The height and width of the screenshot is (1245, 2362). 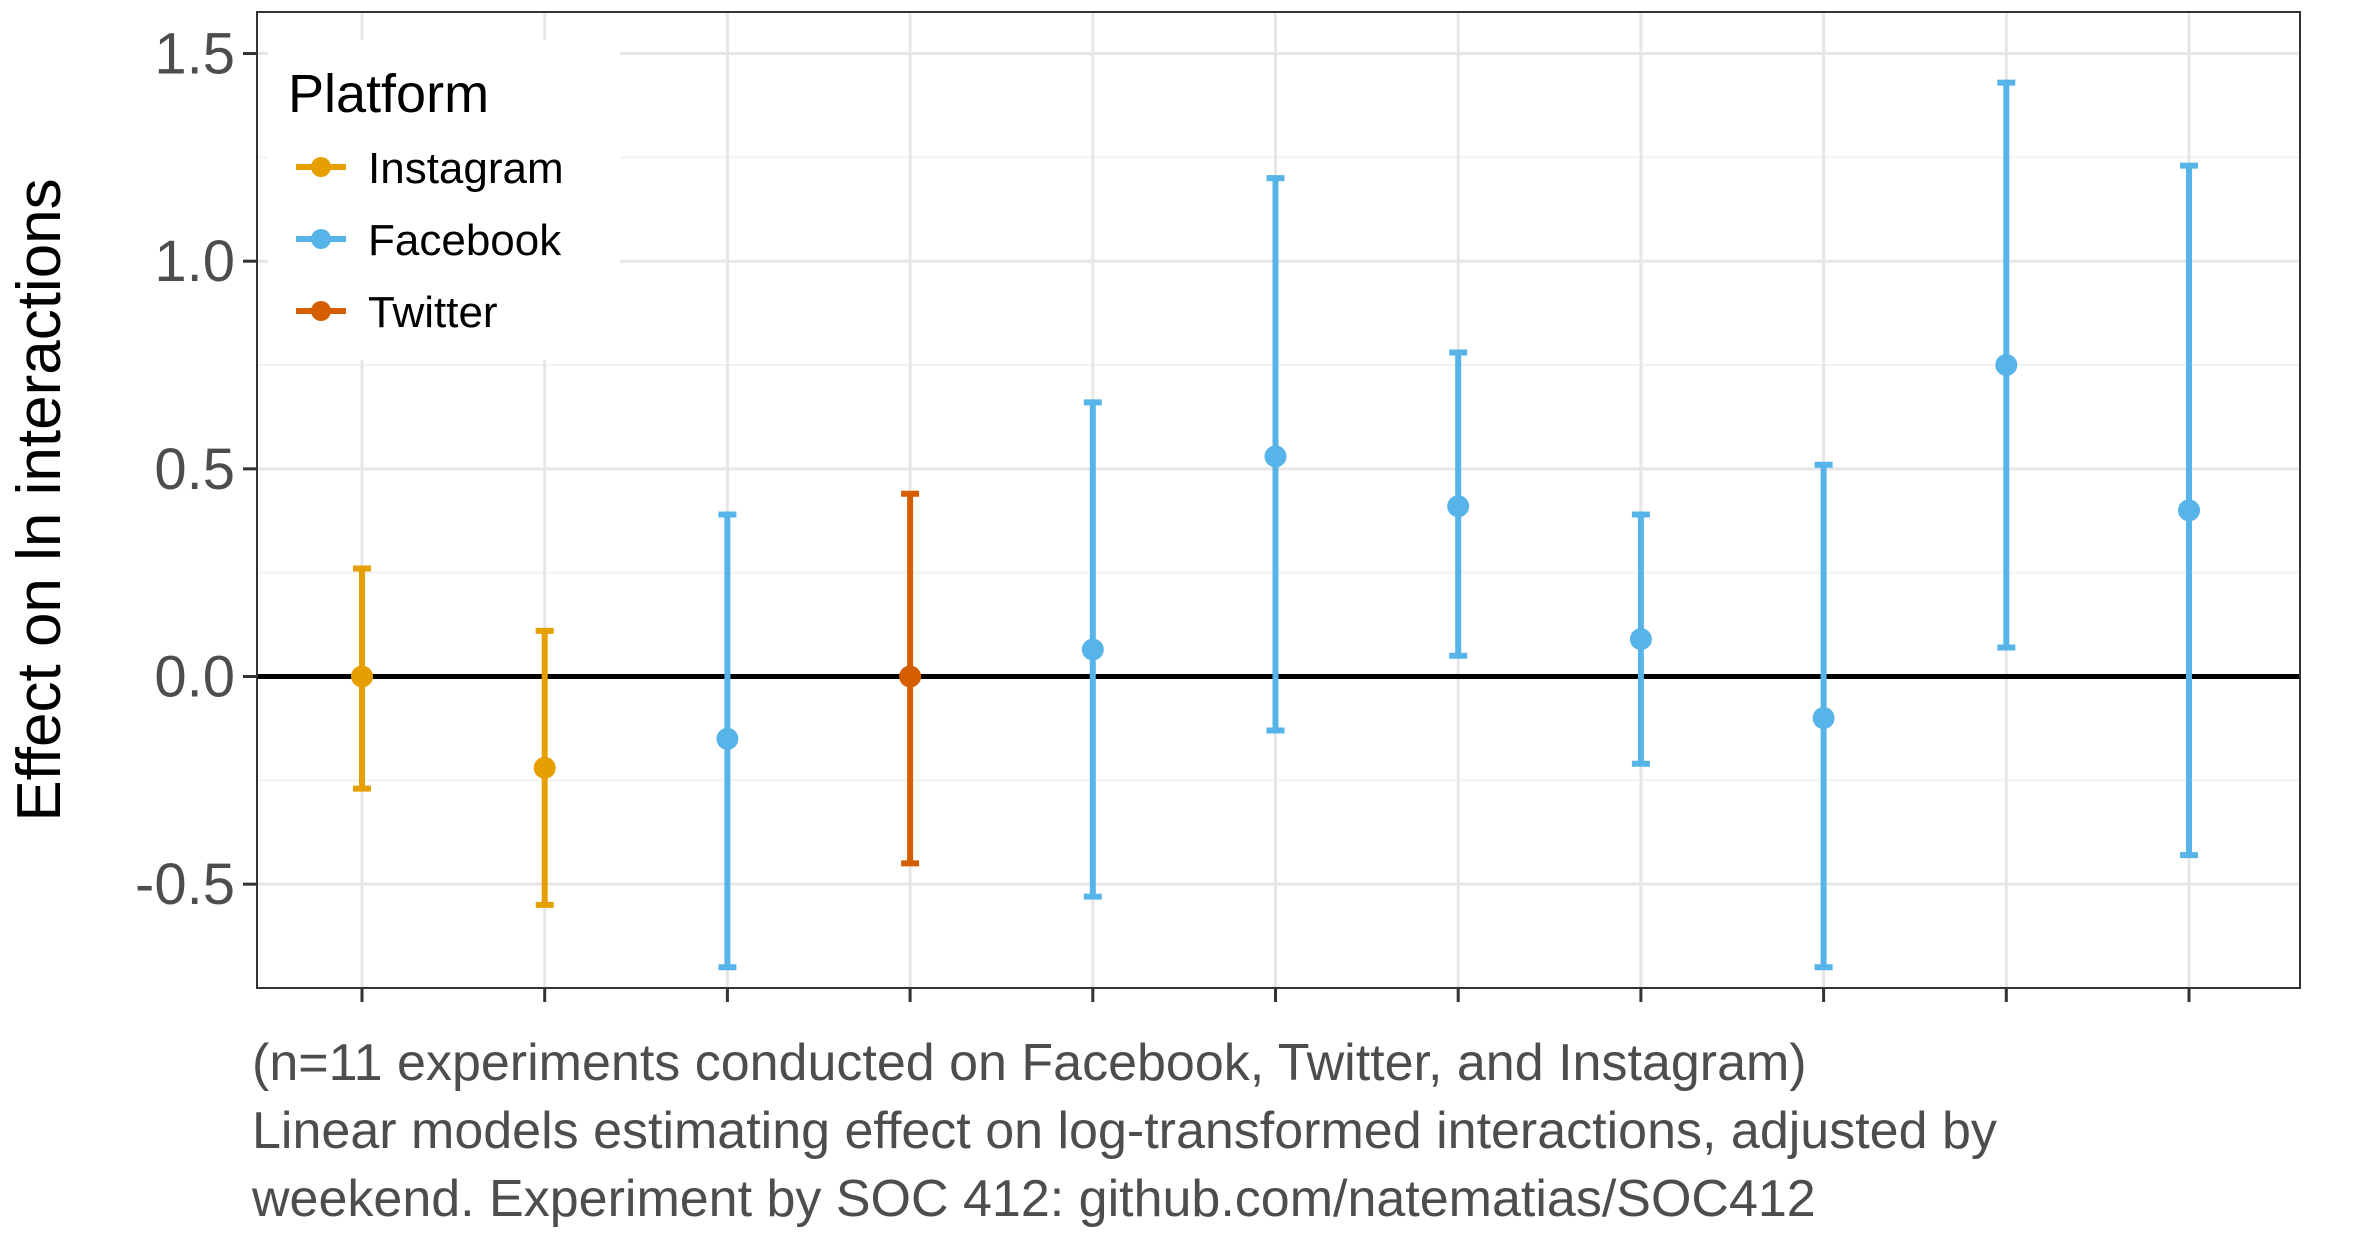 What do you see at coordinates (185, 884) in the screenshot?
I see `y-tick-label: -0.5` at bounding box center [185, 884].